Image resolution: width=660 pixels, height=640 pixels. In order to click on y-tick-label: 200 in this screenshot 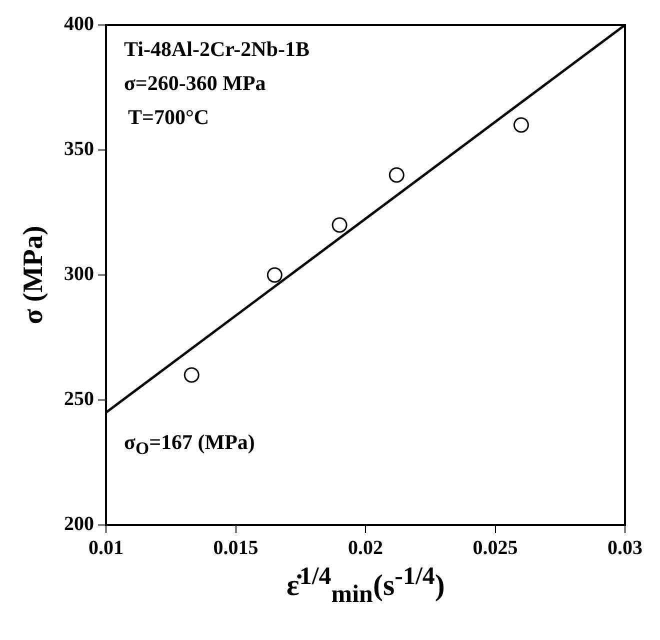, I will do `click(79, 524)`.